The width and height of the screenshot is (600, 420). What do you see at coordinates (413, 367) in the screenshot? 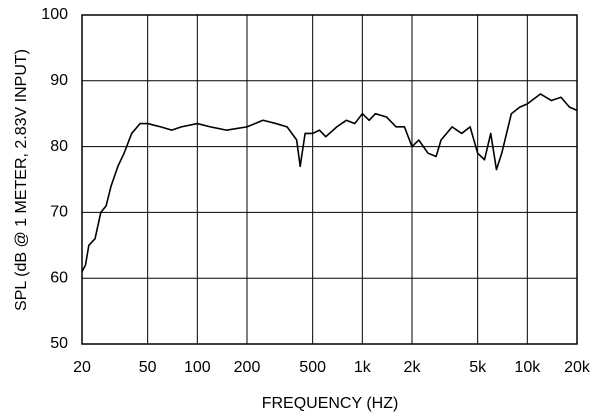
I see `x-tick-label: 2k` at bounding box center [413, 367].